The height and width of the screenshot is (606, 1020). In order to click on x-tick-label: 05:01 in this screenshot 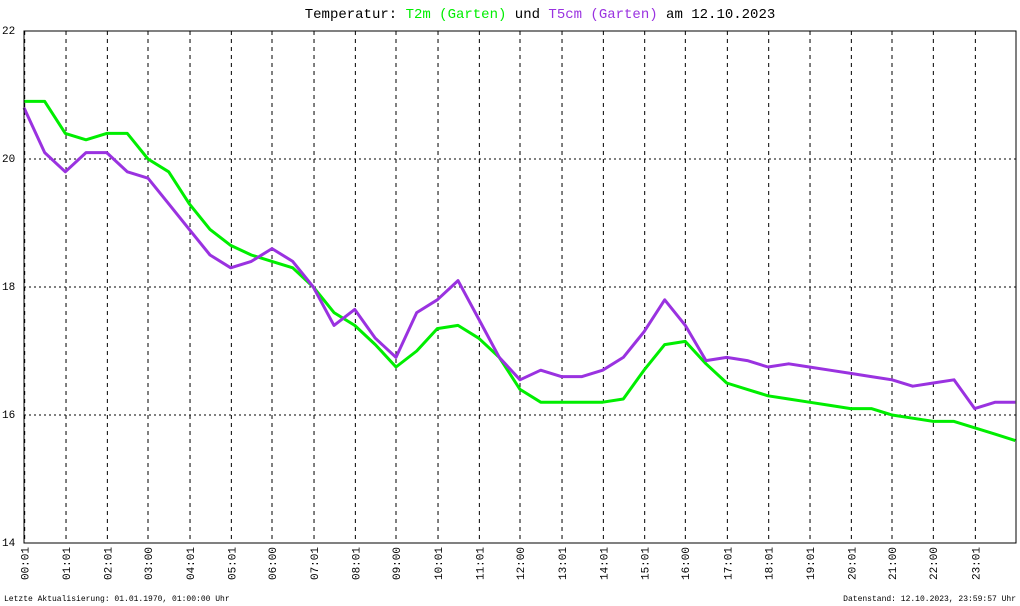, I will do `click(233, 563)`.